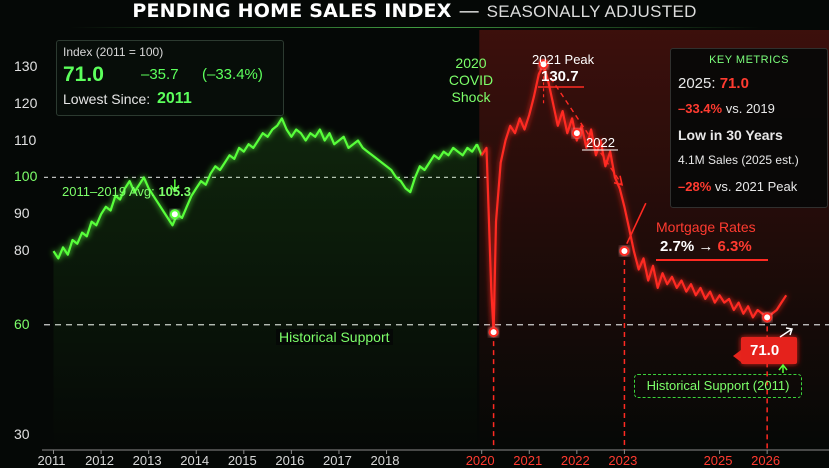 This screenshot has height=468, width=829. Describe the element at coordinates (636, 223) in the screenshot. I see `mortgage-pointer` at that location.